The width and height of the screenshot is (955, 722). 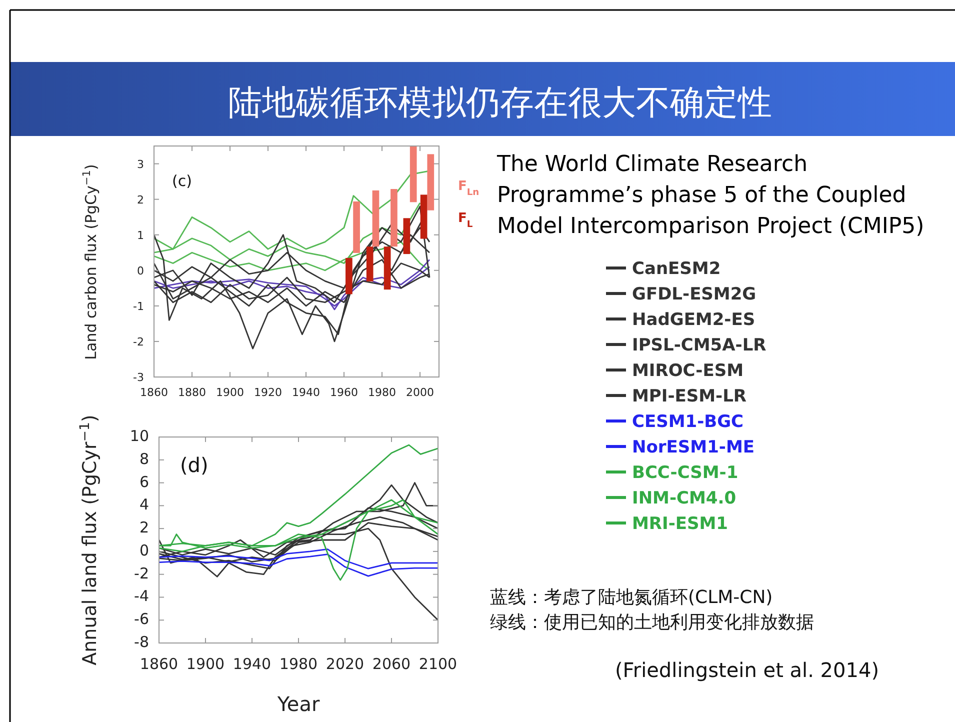 I want to click on legend-label: HadGEM2-ES, so click(x=694, y=320).